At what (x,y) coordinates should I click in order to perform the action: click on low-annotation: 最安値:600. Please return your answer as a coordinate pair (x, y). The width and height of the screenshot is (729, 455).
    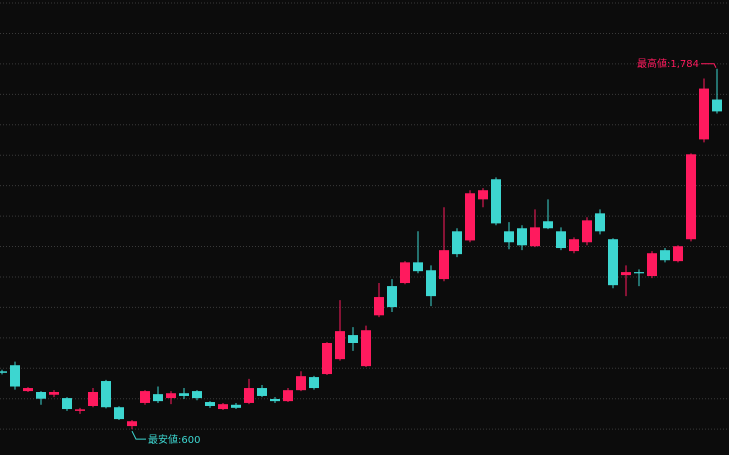
    Looking at the image, I should click on (174, 439).